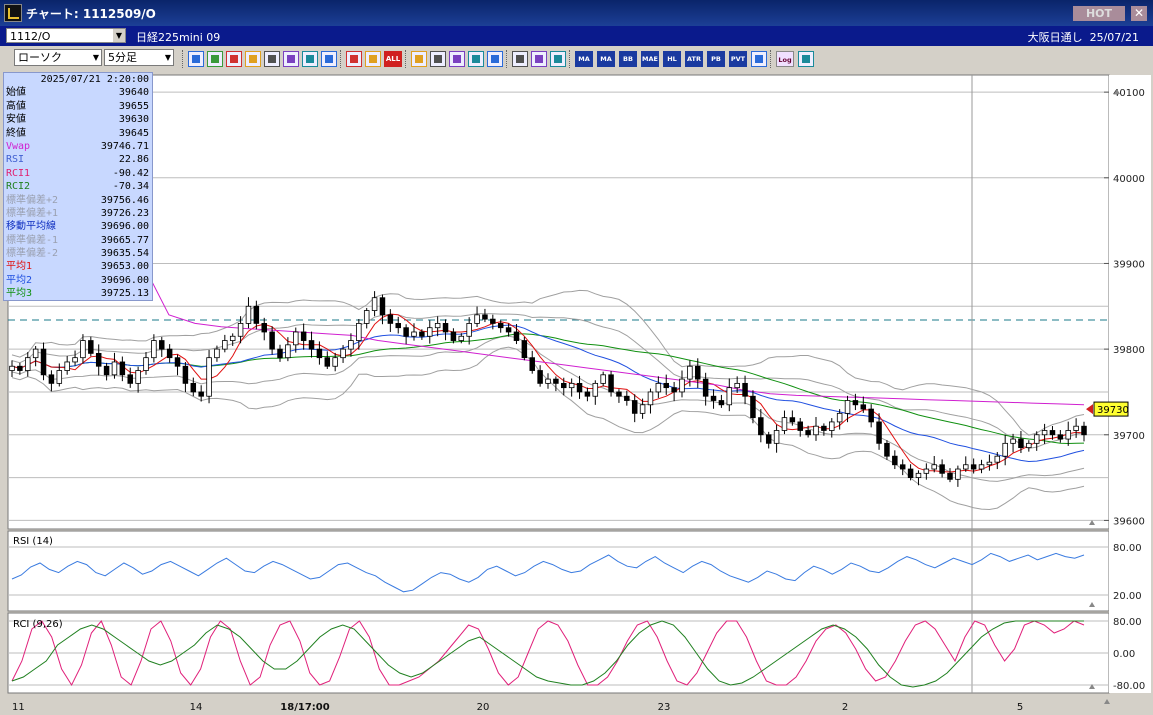 The height and width of the screenshot is (715, 1153). I want to click on note-icon, so click(310, 59).